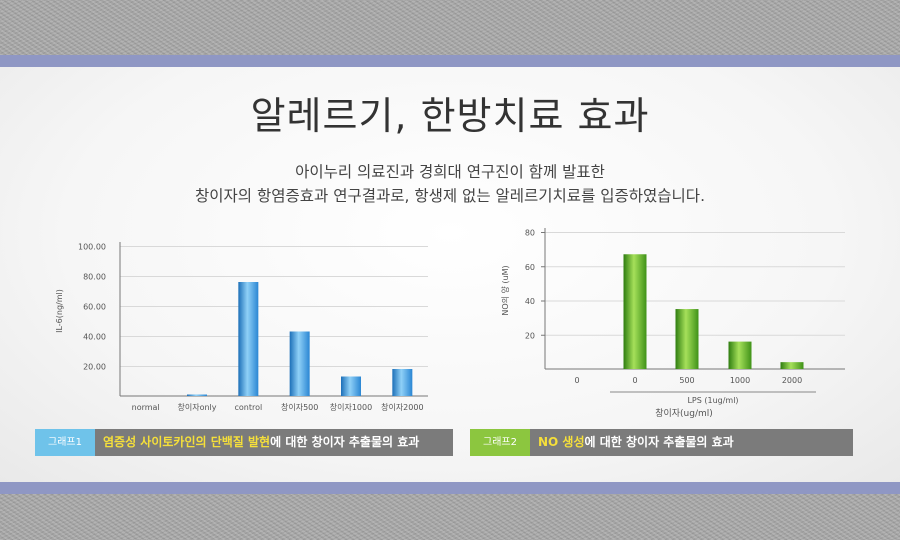  What do you see at coordinates (59, 311) in the screenshot?
I see `y-axis-label: IL-6(ng/ml)` at bounding box center [59, 311].